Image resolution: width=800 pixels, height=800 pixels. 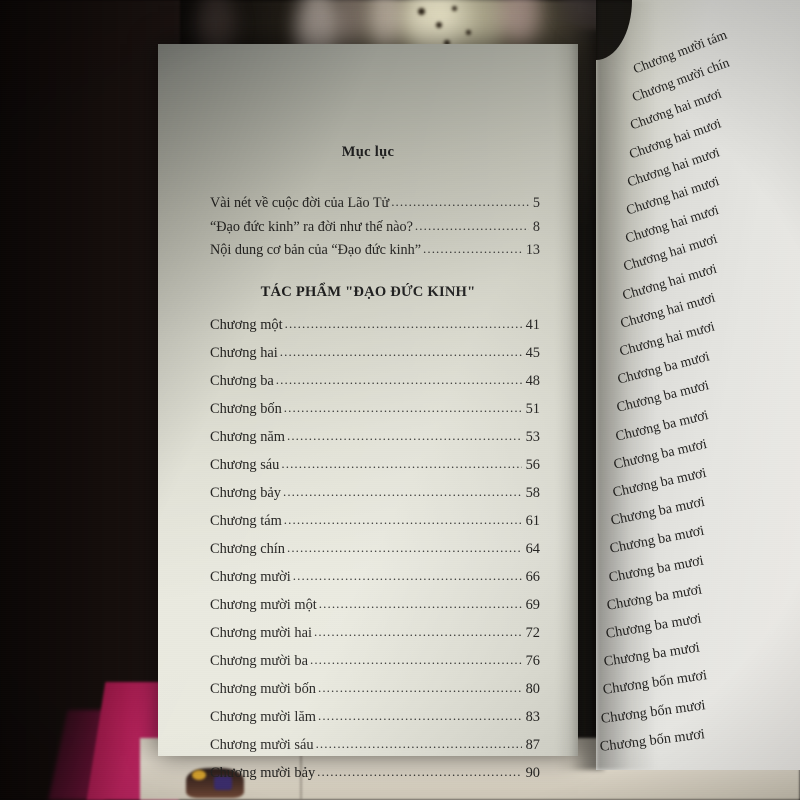 What do you see at coordinates (244, 353) in the screenshot?
I see `toc-entry-label: Chương hai` at bounding box center [244, 353].